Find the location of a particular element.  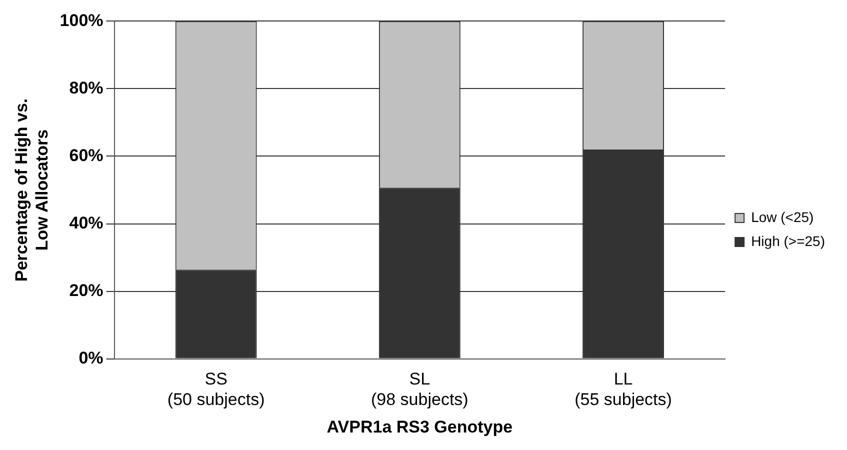

x-tick-label: SS (50 subjects) is located at coordinates (216, 390).